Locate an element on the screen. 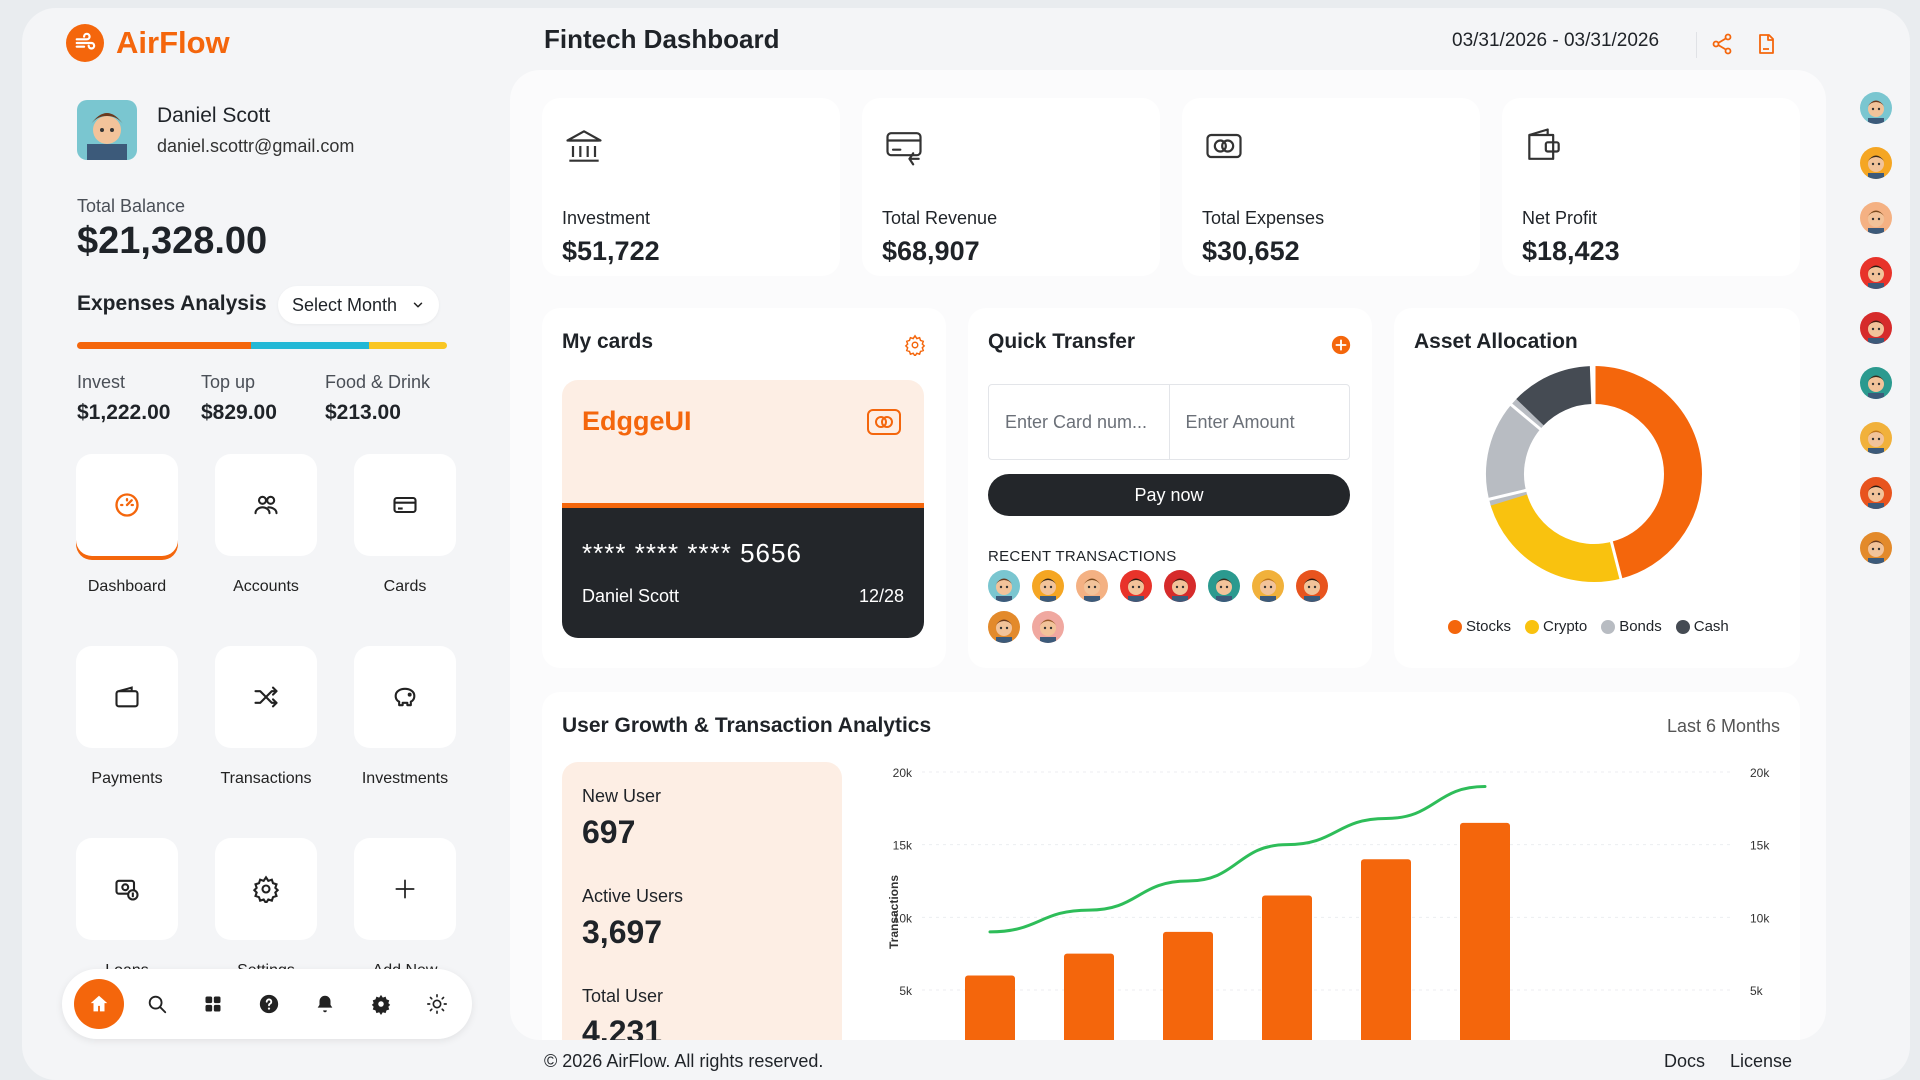  legend-item: Cash is located at coordinates (1702, 626).